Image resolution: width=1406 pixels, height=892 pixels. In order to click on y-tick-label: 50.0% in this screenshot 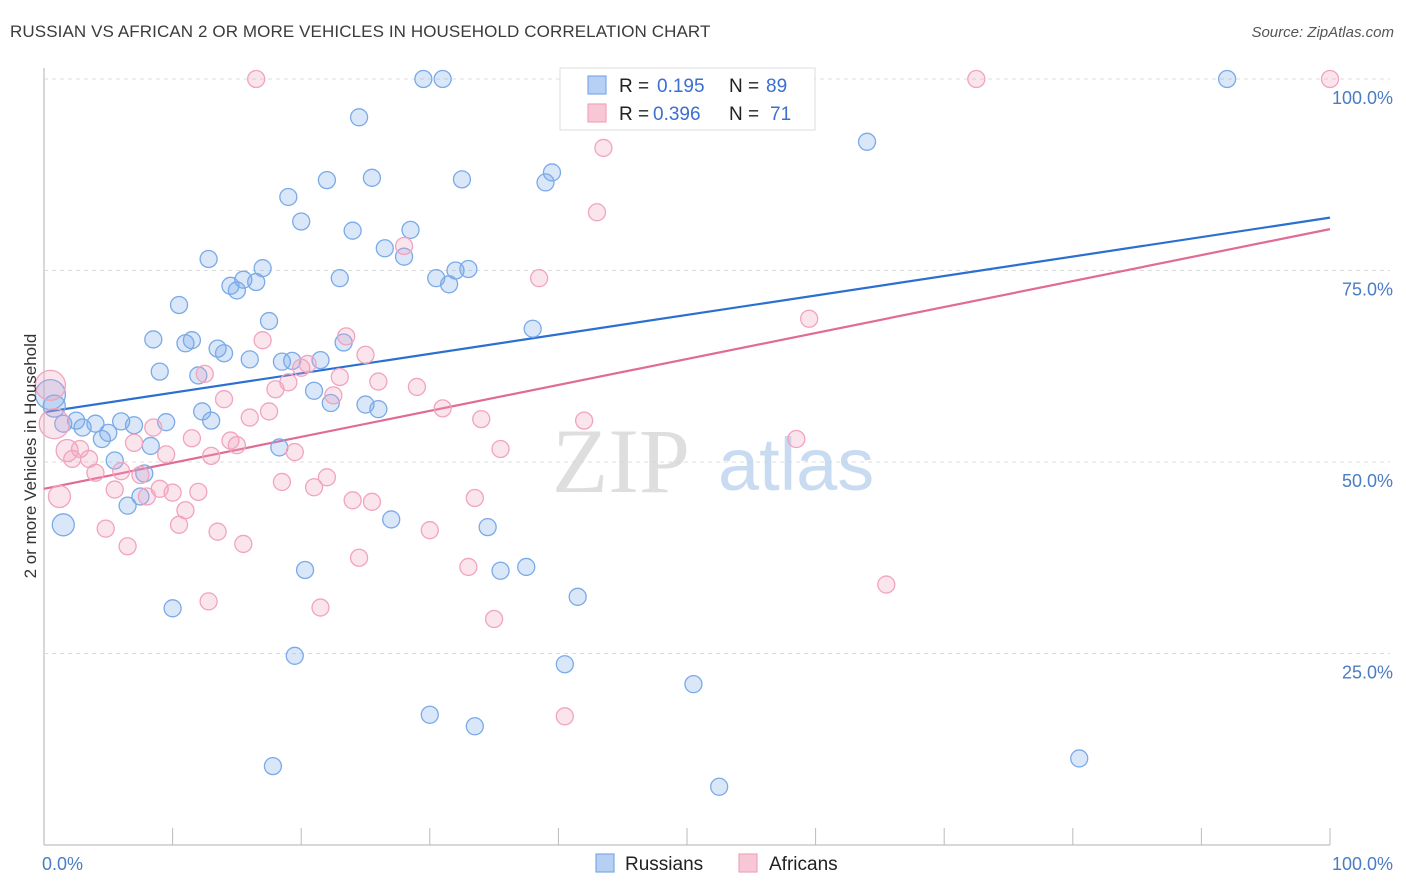, I will do `click(1367, 481)`.